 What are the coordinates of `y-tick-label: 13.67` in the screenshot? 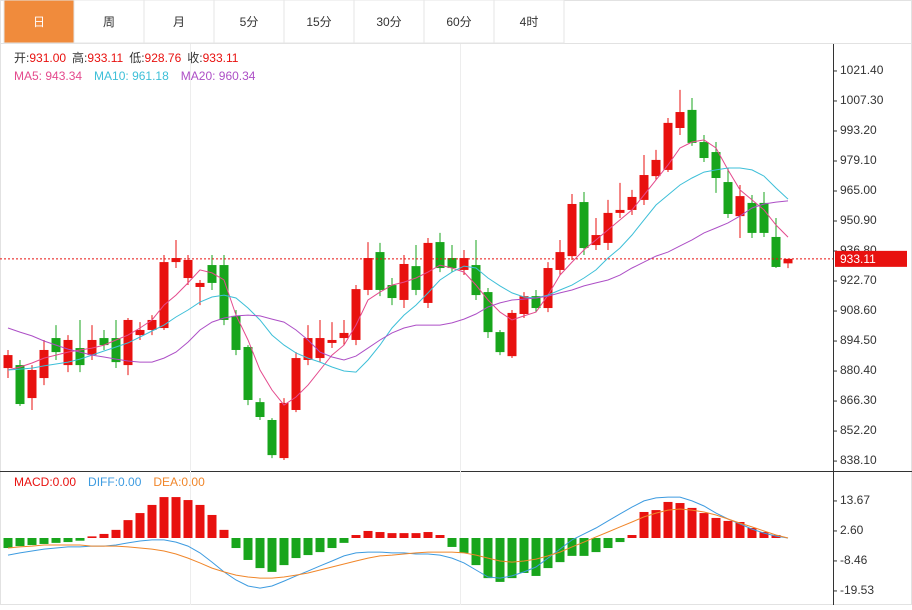 It's located at (855, 500).